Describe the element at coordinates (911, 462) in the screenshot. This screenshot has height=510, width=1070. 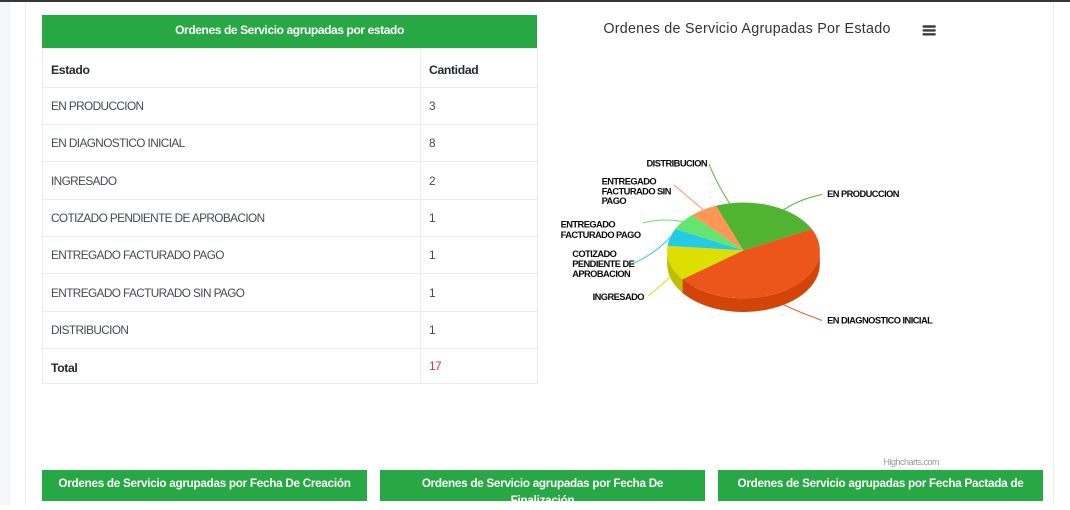
I see `svg-text: Highcharts.com` at that location.